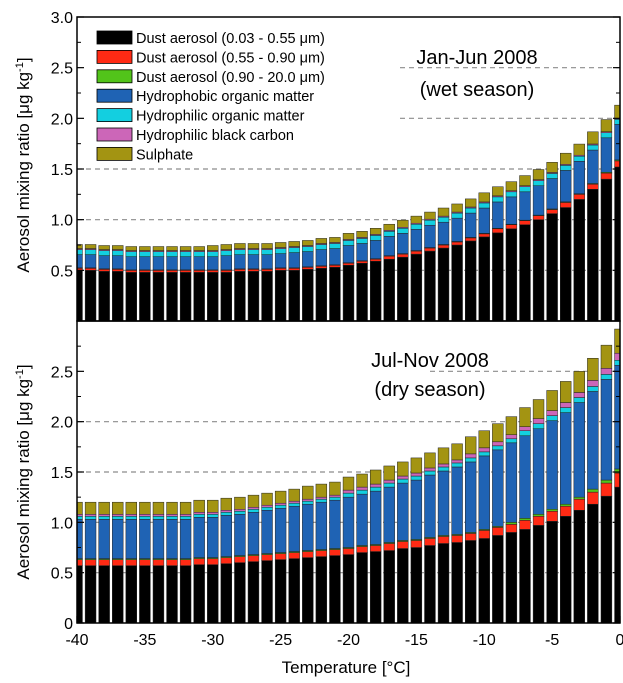 The height and width of the screenshot is (683, 623). Describe the element at coordinates (477, 90) in the screenshot. I see `season-annotation: (wet season)` at that location.